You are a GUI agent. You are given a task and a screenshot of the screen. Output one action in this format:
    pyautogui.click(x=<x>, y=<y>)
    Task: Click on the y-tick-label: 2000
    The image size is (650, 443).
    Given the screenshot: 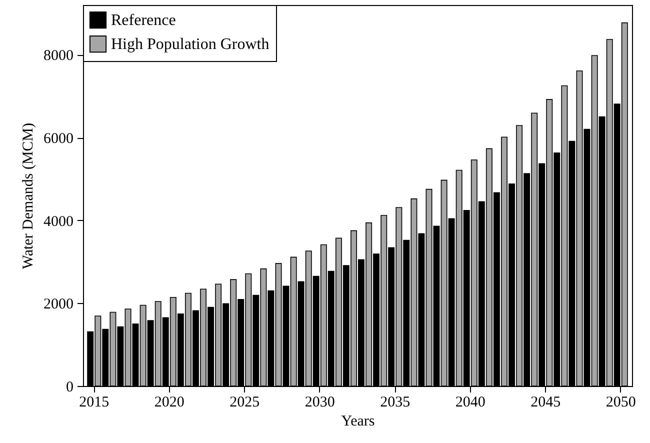 What is the action you would take?
    pyautogui.click(x=59, y=304)
    